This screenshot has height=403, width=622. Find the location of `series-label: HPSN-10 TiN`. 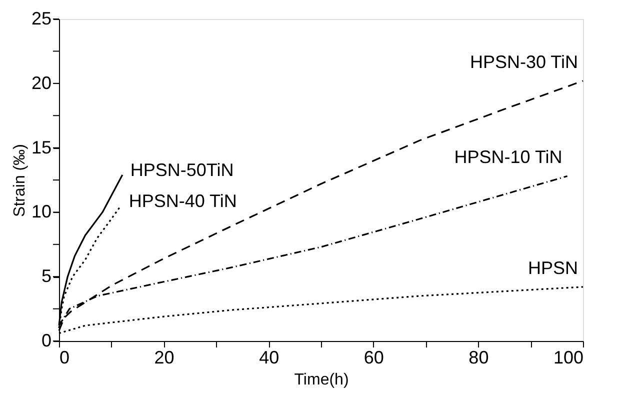

series-label: HPSN-10 TiN is located at coordinates (508, 157).